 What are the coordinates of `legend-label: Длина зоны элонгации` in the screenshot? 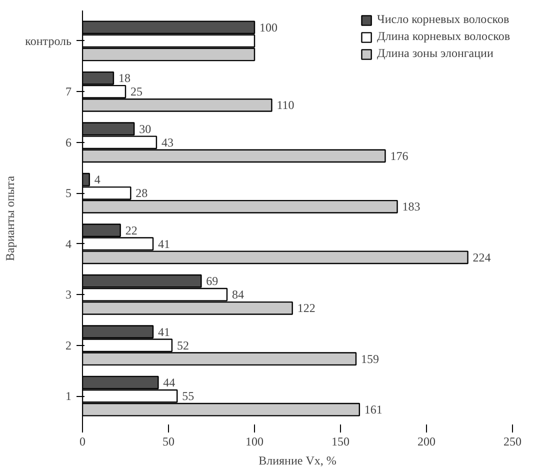 It's located at (435, 53).